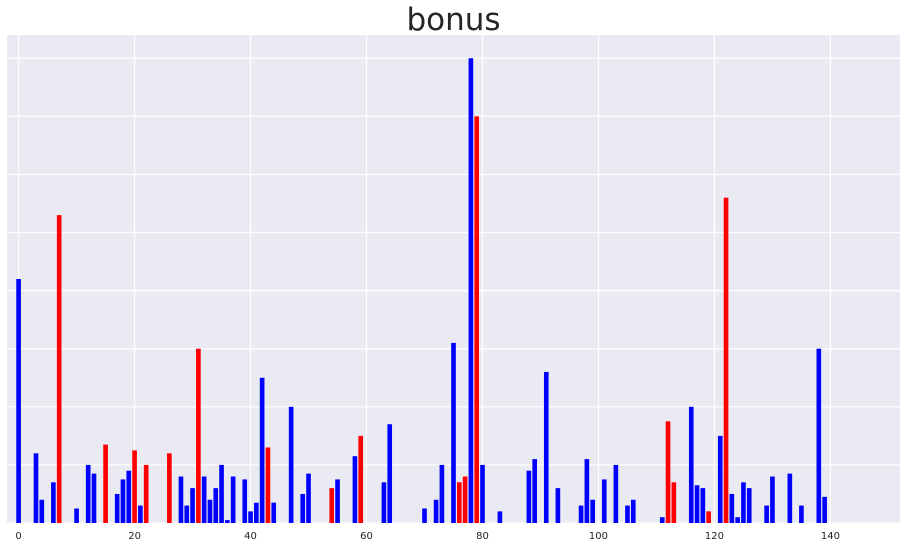 The width and height of the screenshot is (907, 548). I want to click on x-tick-label: 20, so click(134, 536).